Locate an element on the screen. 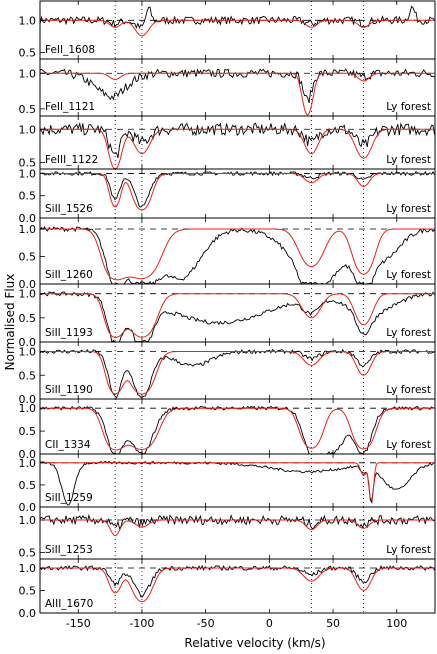 This screenshot has height=654, width=437. panel-siii-1253: 0.5 1.0 SiII_1253 Ly forest is located at coordinates (227, 533).